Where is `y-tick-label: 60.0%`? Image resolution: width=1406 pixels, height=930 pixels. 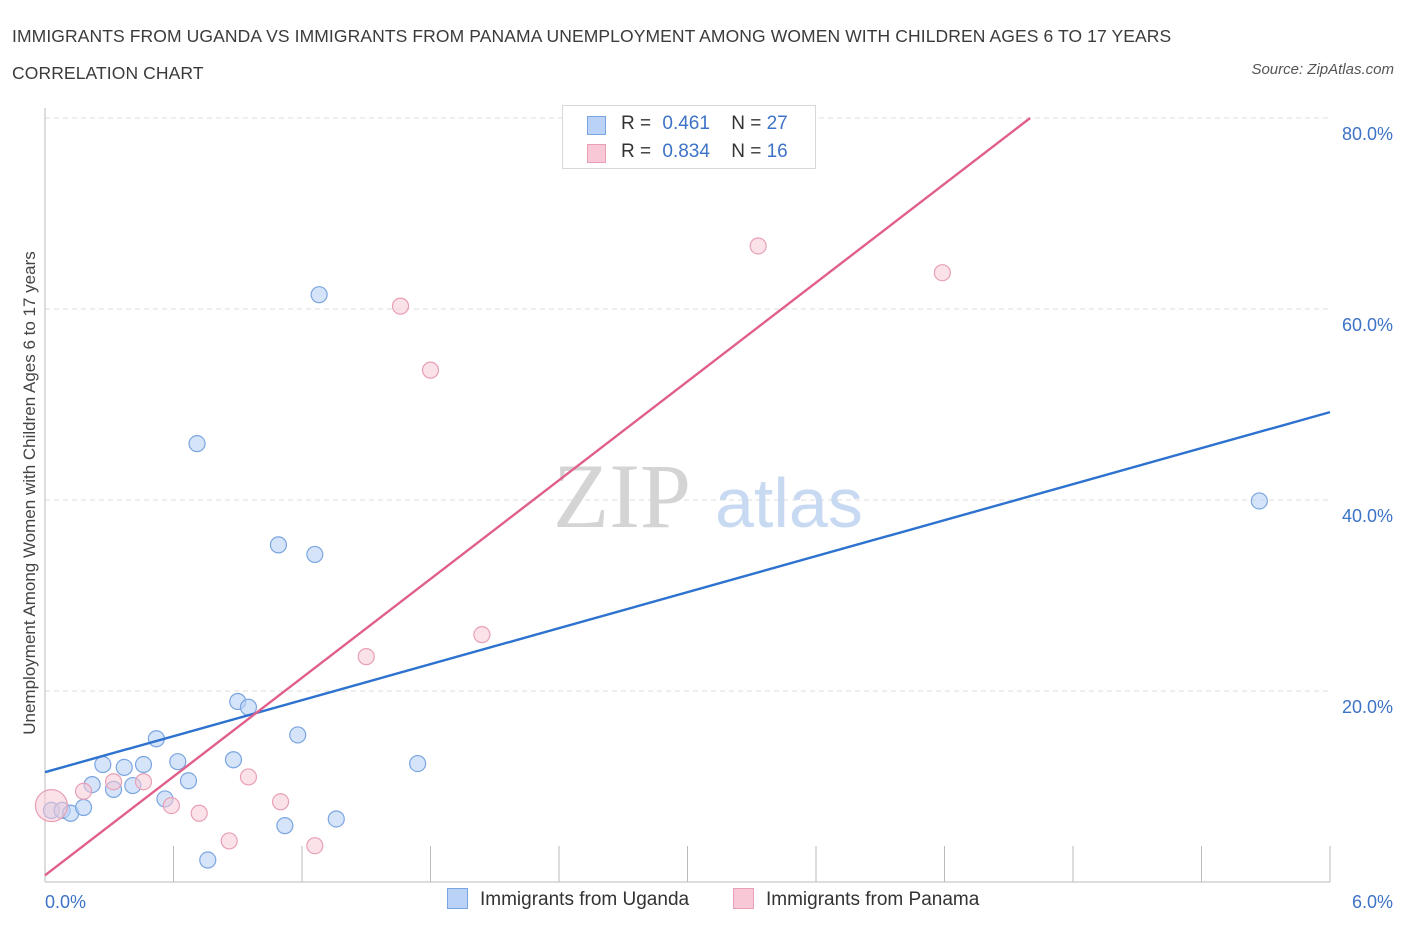
y-tick-label: 60.0% is located at coordinates (1367, 325).